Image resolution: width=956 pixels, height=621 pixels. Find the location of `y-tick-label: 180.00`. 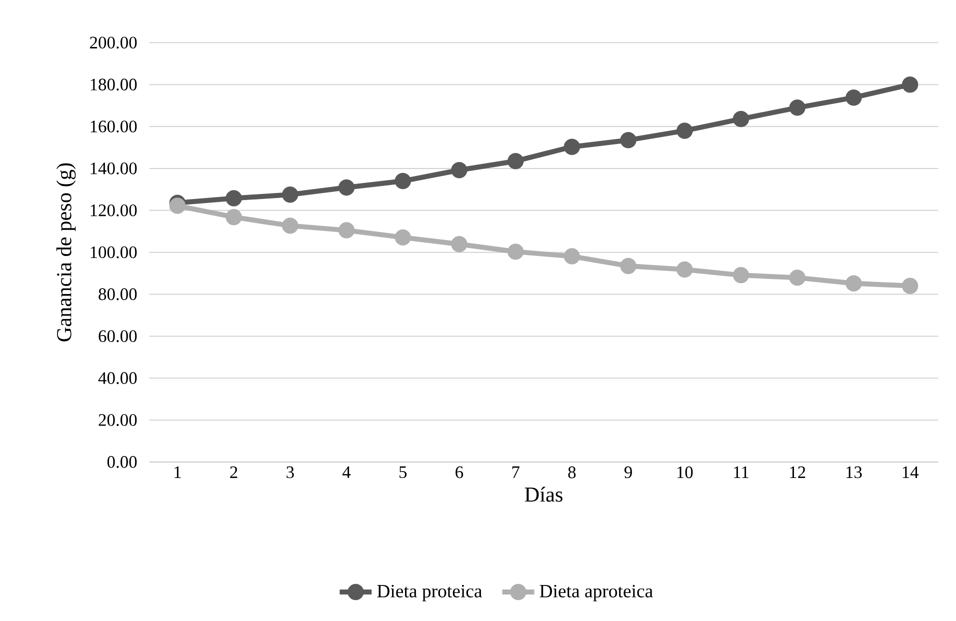

y-tick-label: 180.00 is located at coordinates (113, 84).